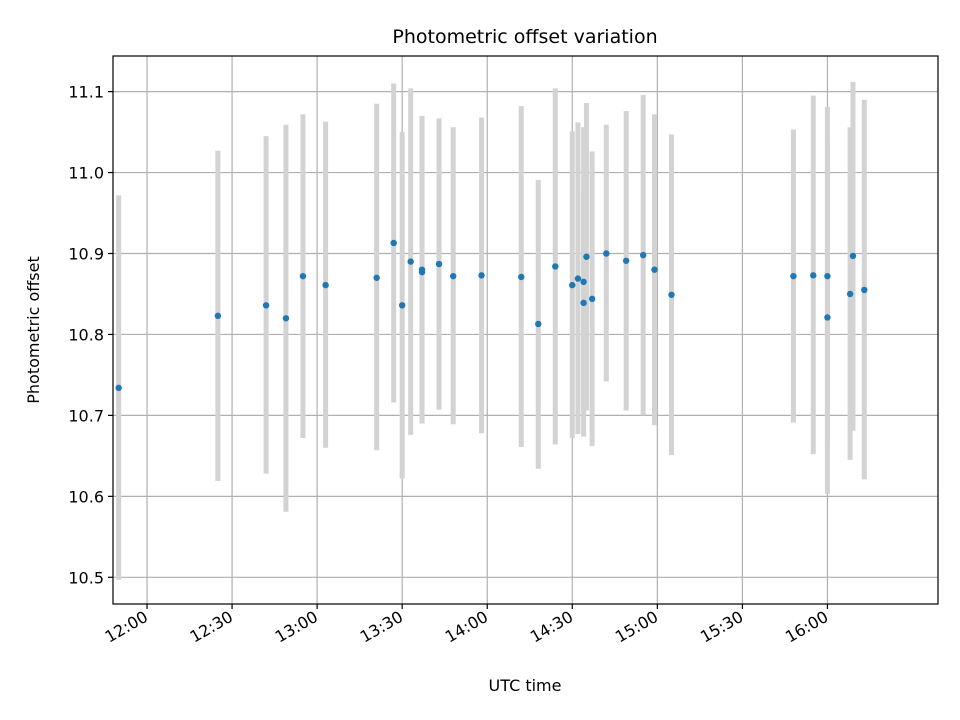 This screenshot has width=960, height=720. Describe the element at coordinates (721, 627) in the screenshot. I see `x-tick-label: 15:30` at that location.